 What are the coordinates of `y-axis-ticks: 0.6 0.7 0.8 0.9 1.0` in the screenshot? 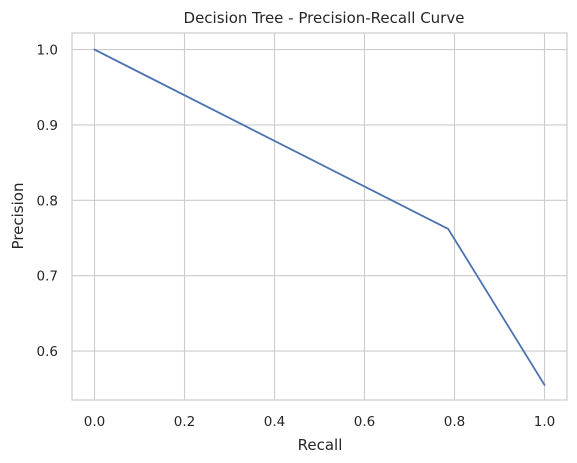 It's located at (47, 201).